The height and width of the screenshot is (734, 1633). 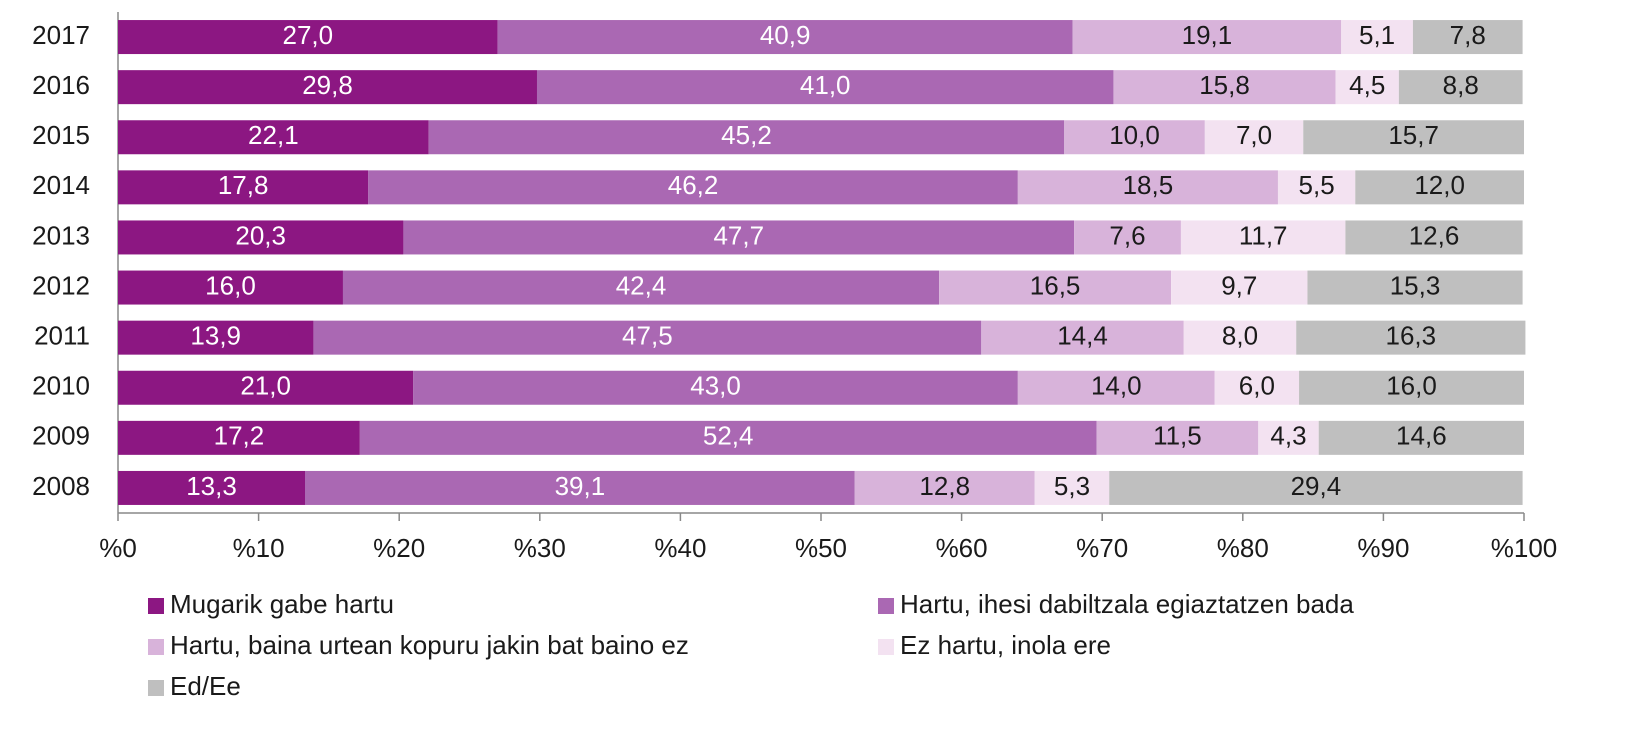 What do you see at coordinates (260, 235) in the screenshot?
I see `data-label: 20,3` at bounding box center [260, 235].